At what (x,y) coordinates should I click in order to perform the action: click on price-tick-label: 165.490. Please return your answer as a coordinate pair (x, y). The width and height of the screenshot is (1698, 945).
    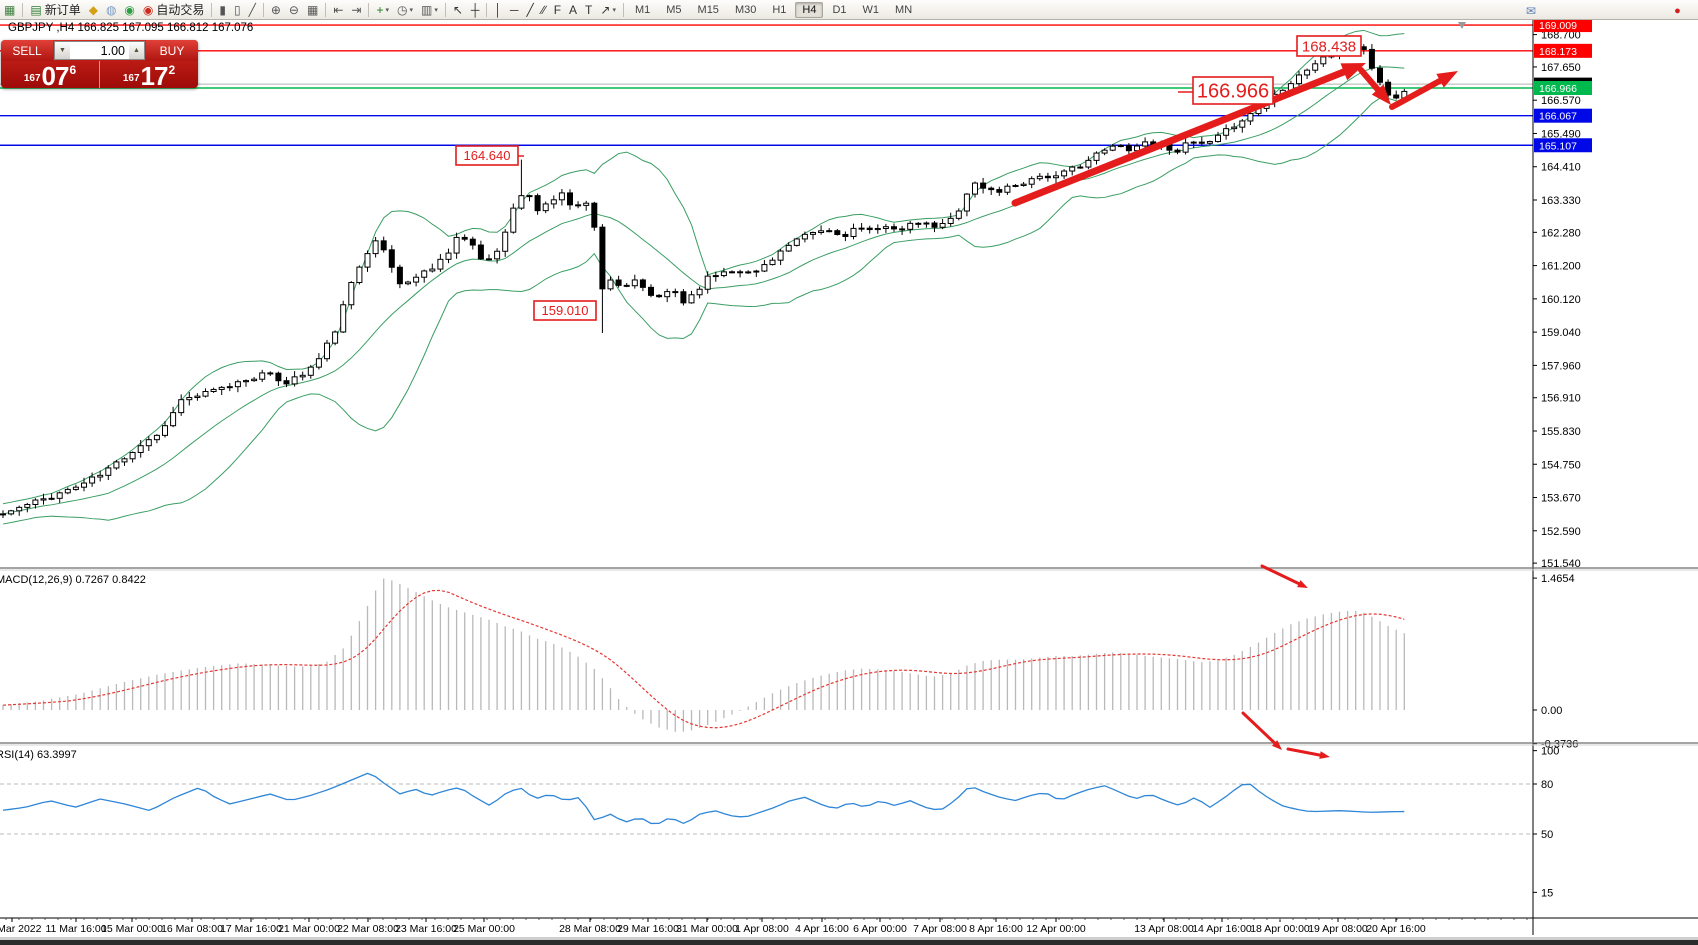
    Looking at the image, I should click on (1561, 134).